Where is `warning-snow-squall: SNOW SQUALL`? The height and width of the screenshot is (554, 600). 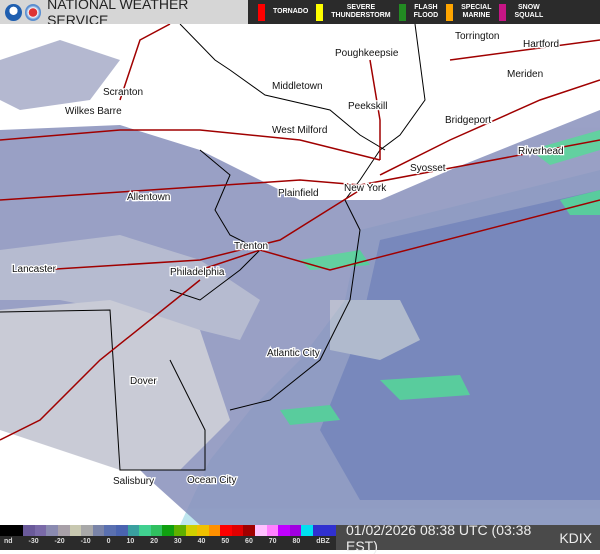
warning-snow-squall: SNOW SQUALL is located at coordinates (523, 12).